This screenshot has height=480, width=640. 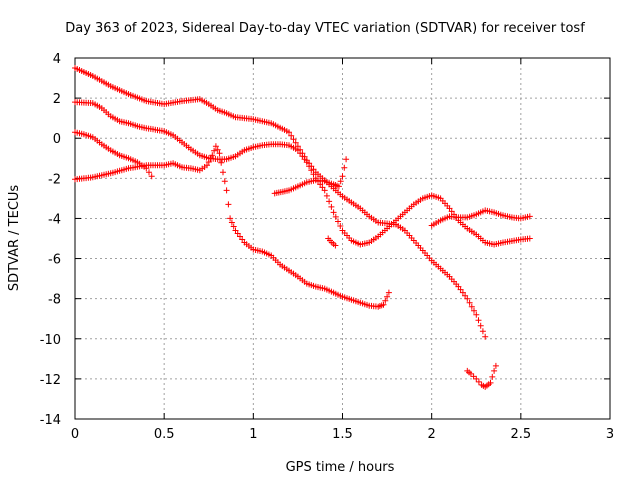 I want to click on x-tick-label: 1.5, so click(x=342, y=434).